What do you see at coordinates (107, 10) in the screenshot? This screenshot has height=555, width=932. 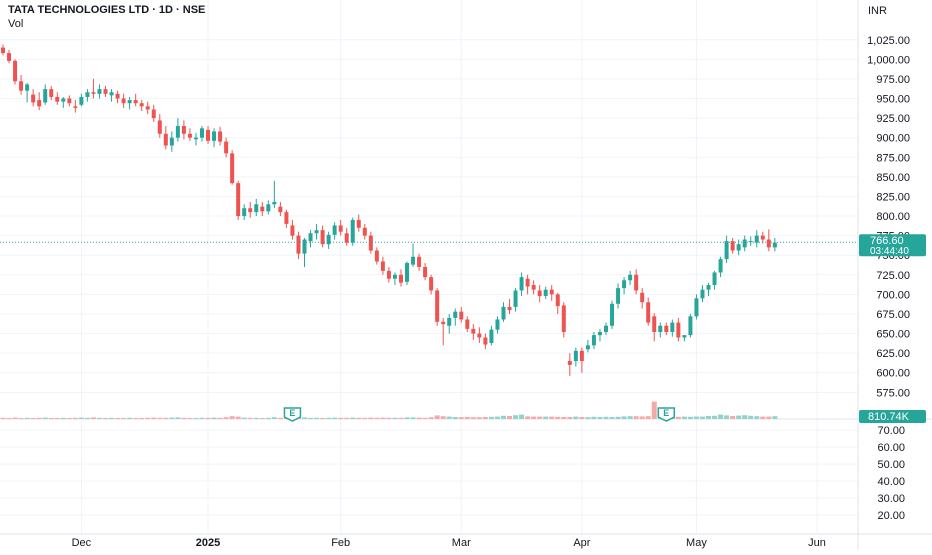 I see `symbol-title: TATA TECHNOLOGIES LTD · 1D · NSE` at bounding box center [107, 10].